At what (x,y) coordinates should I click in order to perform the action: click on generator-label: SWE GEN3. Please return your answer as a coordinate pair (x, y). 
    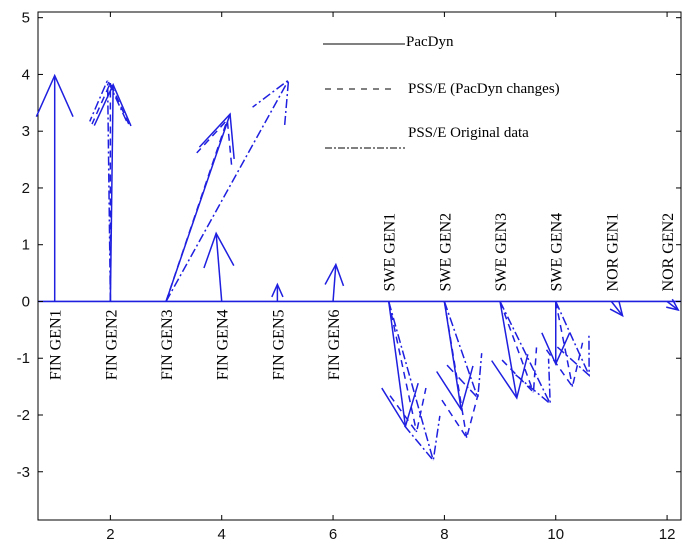
    Looking at the image, I should click on (501, 252).